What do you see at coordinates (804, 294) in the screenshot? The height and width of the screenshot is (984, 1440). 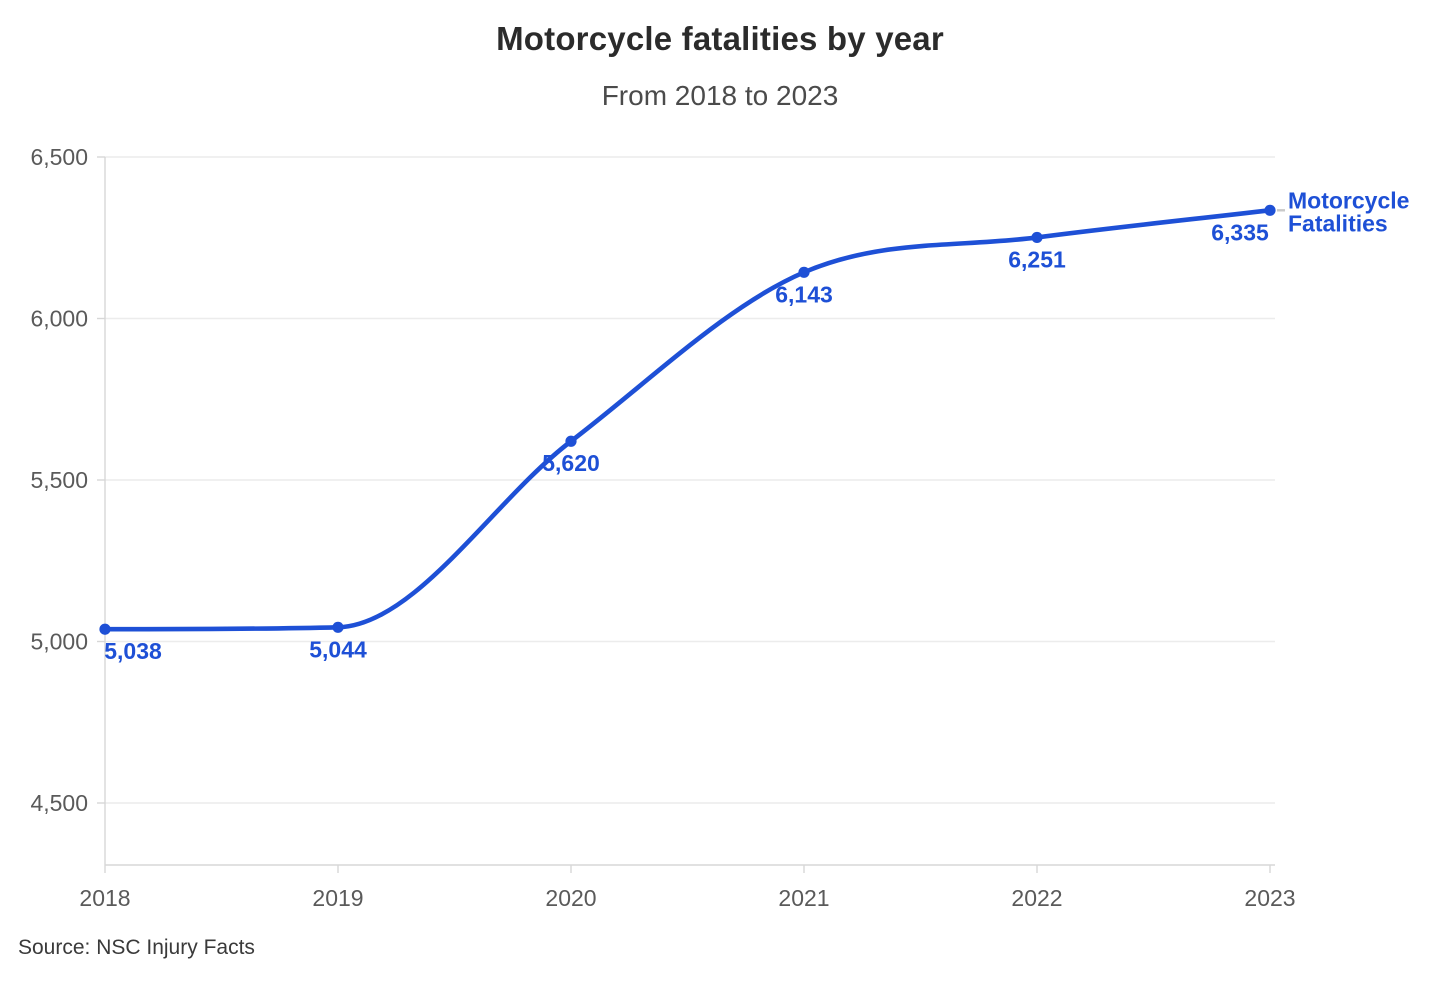 I see `data-point-label: 6,143` at bounding box center [804, 294].